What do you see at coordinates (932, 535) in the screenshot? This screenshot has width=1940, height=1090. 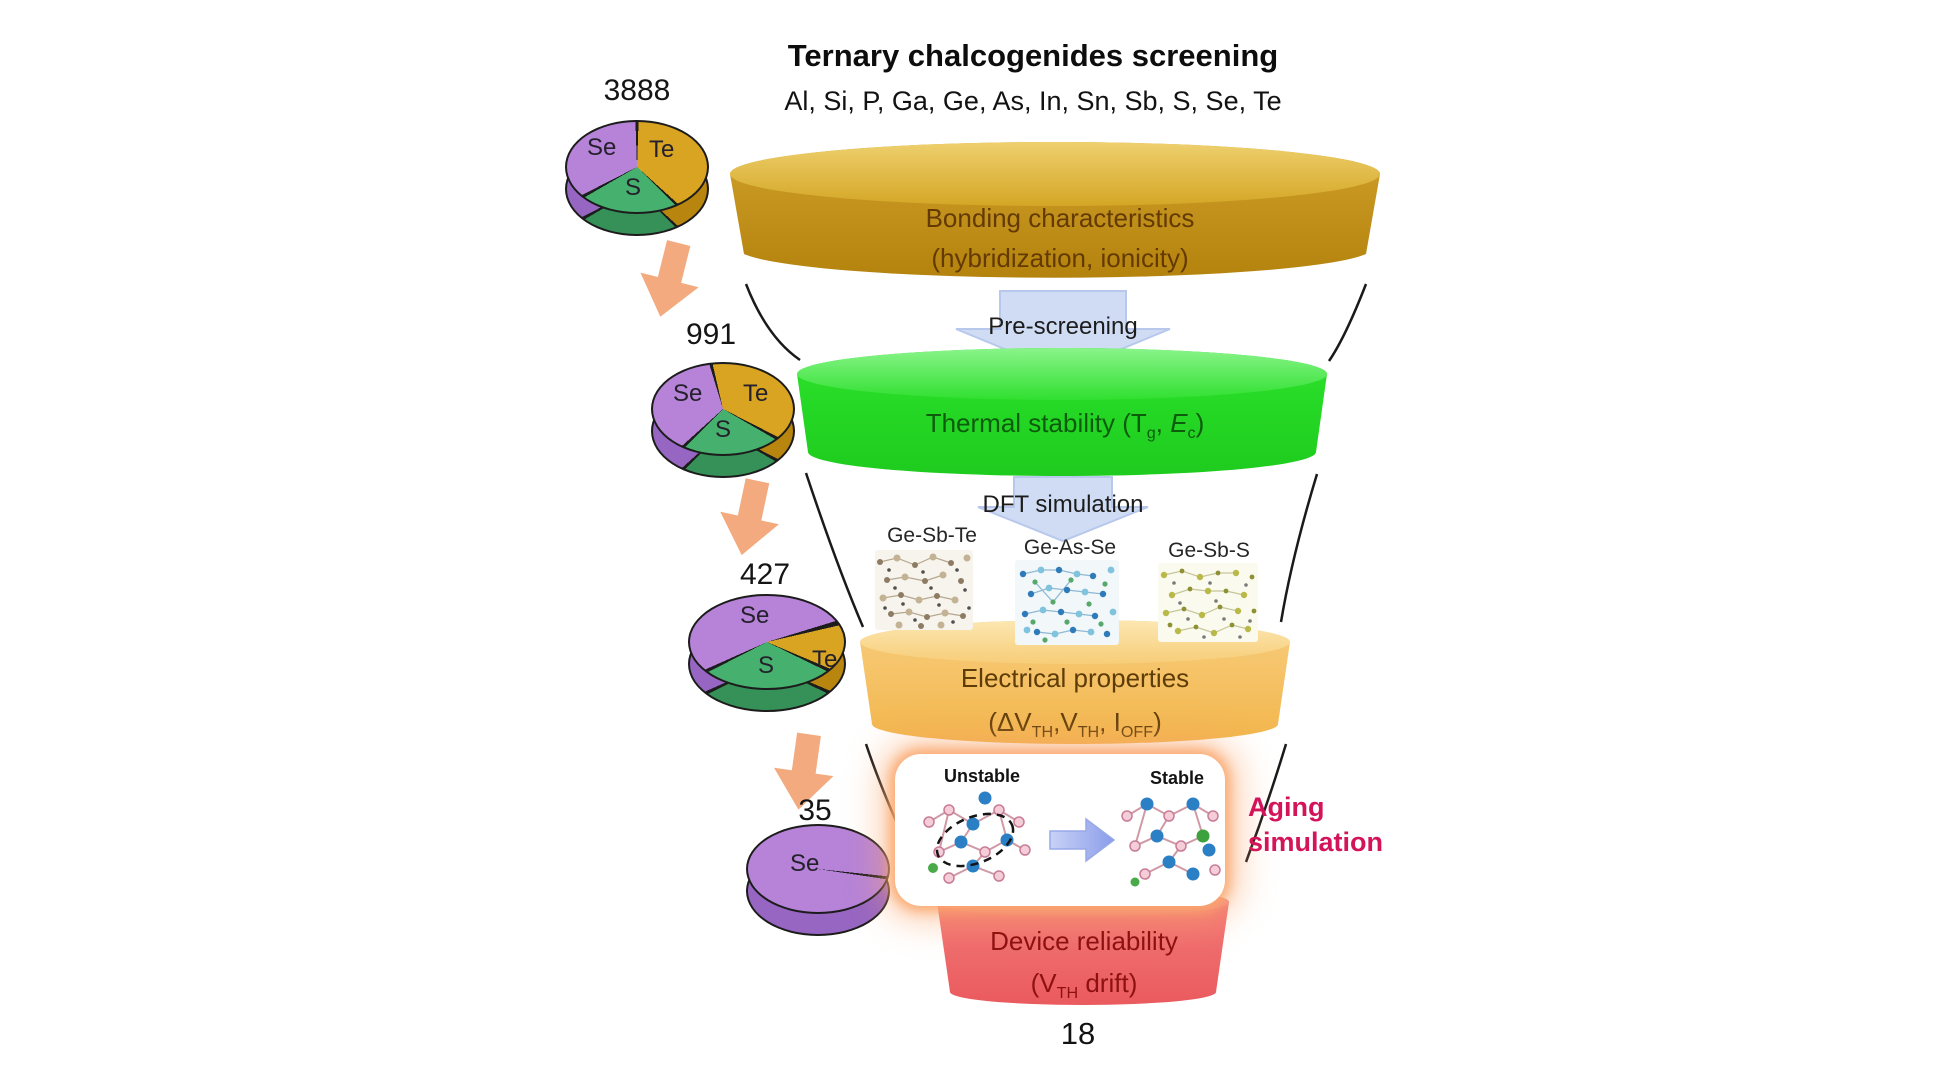 I see `material-label-ge-sb-te: Ge-Sb-Te` at bounding box center [932, 535].